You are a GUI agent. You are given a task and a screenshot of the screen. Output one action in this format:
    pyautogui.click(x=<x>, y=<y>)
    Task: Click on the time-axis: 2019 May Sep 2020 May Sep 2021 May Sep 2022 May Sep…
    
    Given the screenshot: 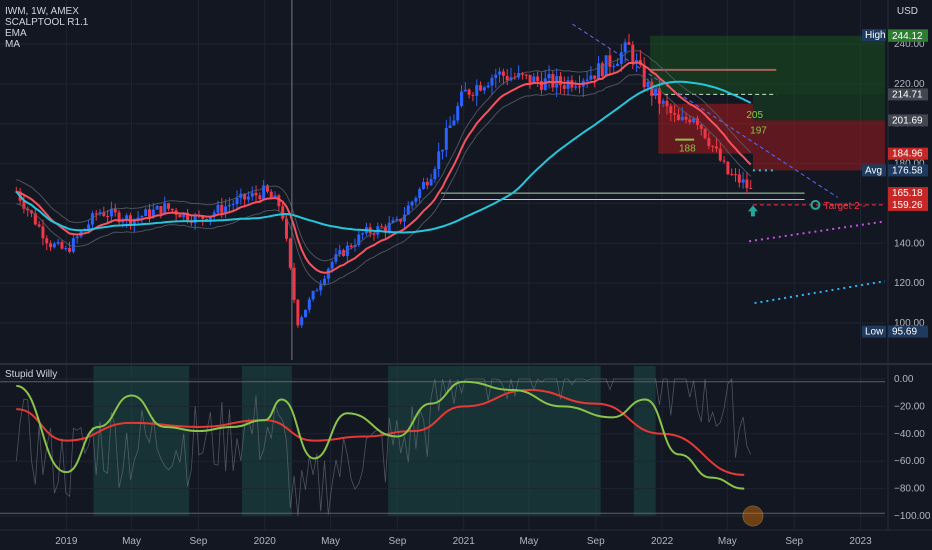 What is the action you would take?
    pyautogui.click(x=463, y=541)
    